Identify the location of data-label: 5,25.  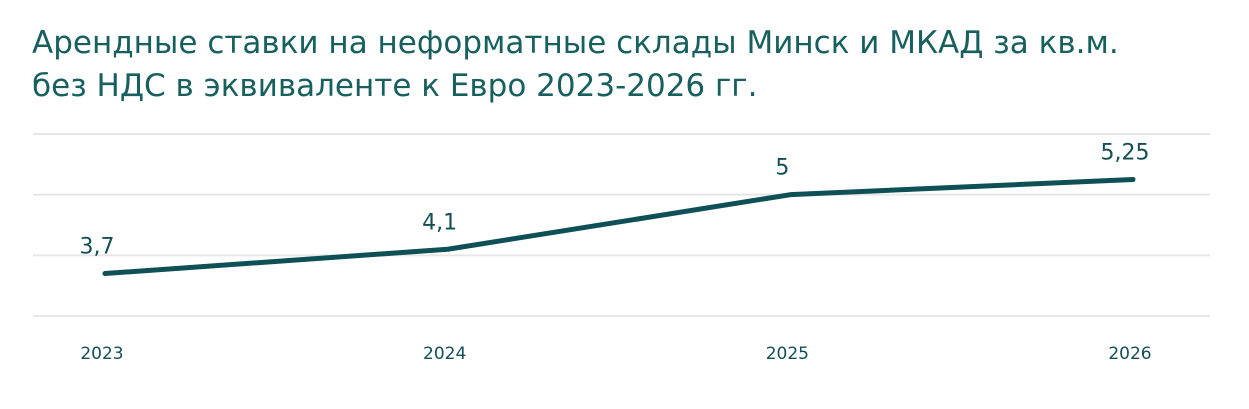
(1125, 153).